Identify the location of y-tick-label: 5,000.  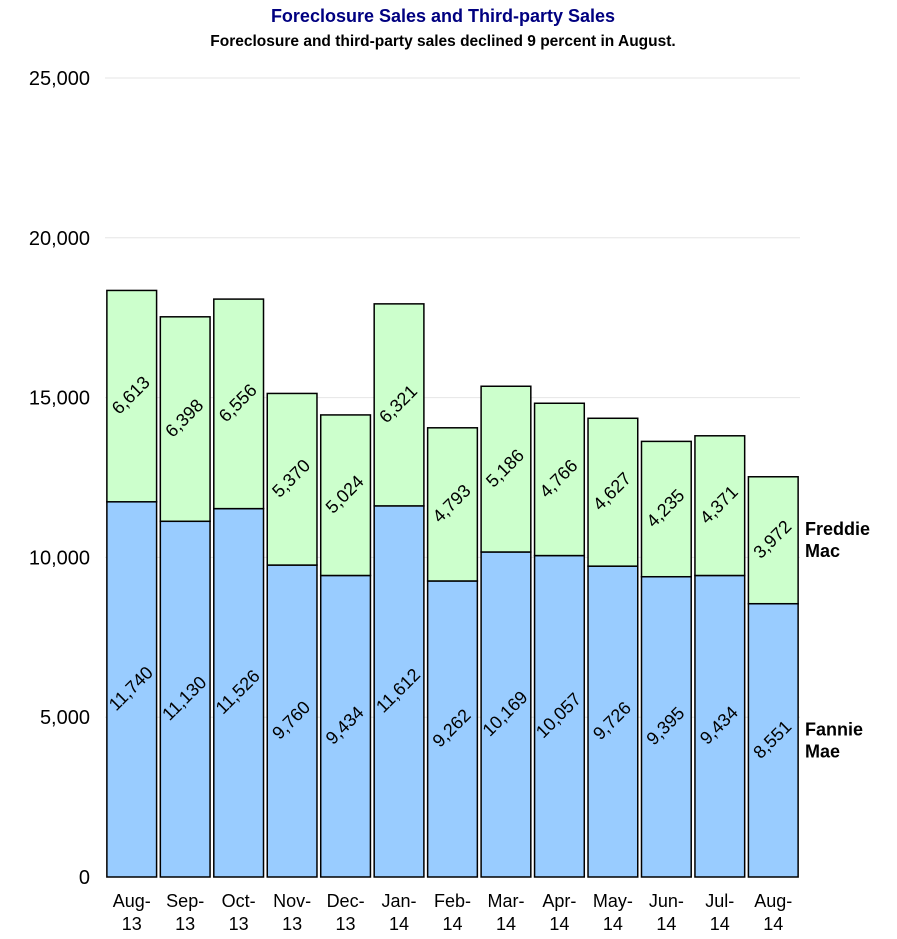
(65, 718).